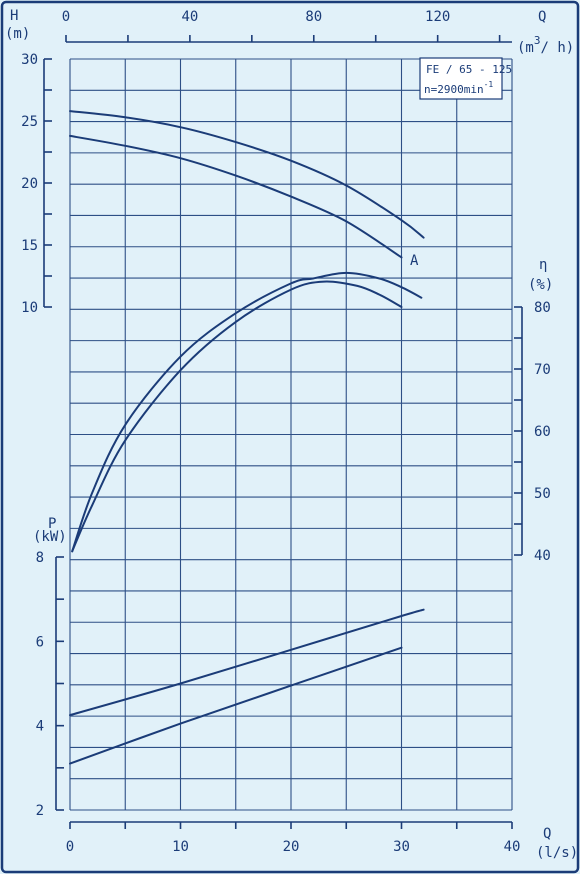 This screenshot has height=874, width=580. Describe the element at coordinates (542, 432) in the screenshot. I see `eta-tick-label: 60` at that location.